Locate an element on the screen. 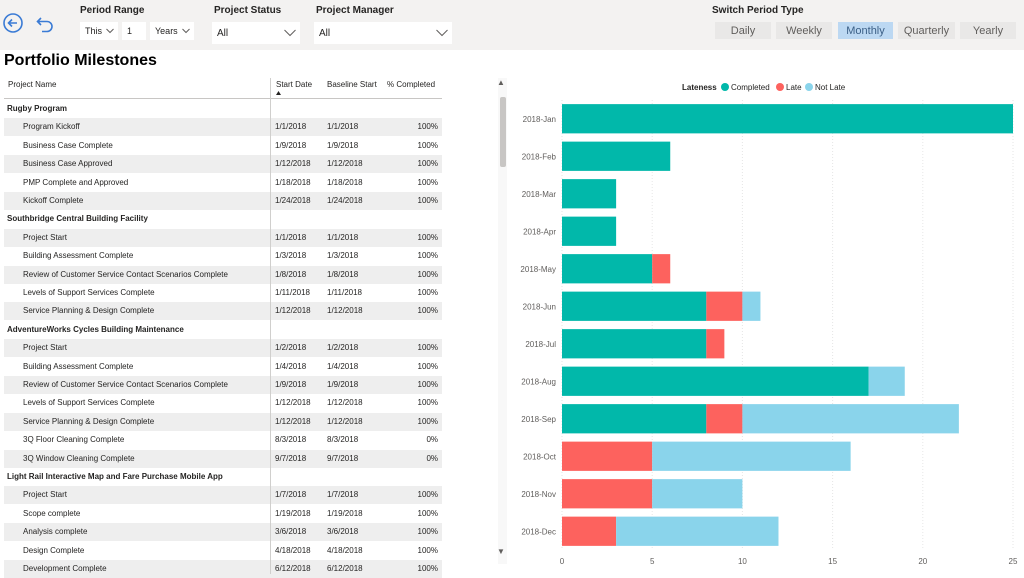 This screenshot has width=1024, height=578. cell-baseline-start: 1/1/2018 is located at coordinates (343, 127).